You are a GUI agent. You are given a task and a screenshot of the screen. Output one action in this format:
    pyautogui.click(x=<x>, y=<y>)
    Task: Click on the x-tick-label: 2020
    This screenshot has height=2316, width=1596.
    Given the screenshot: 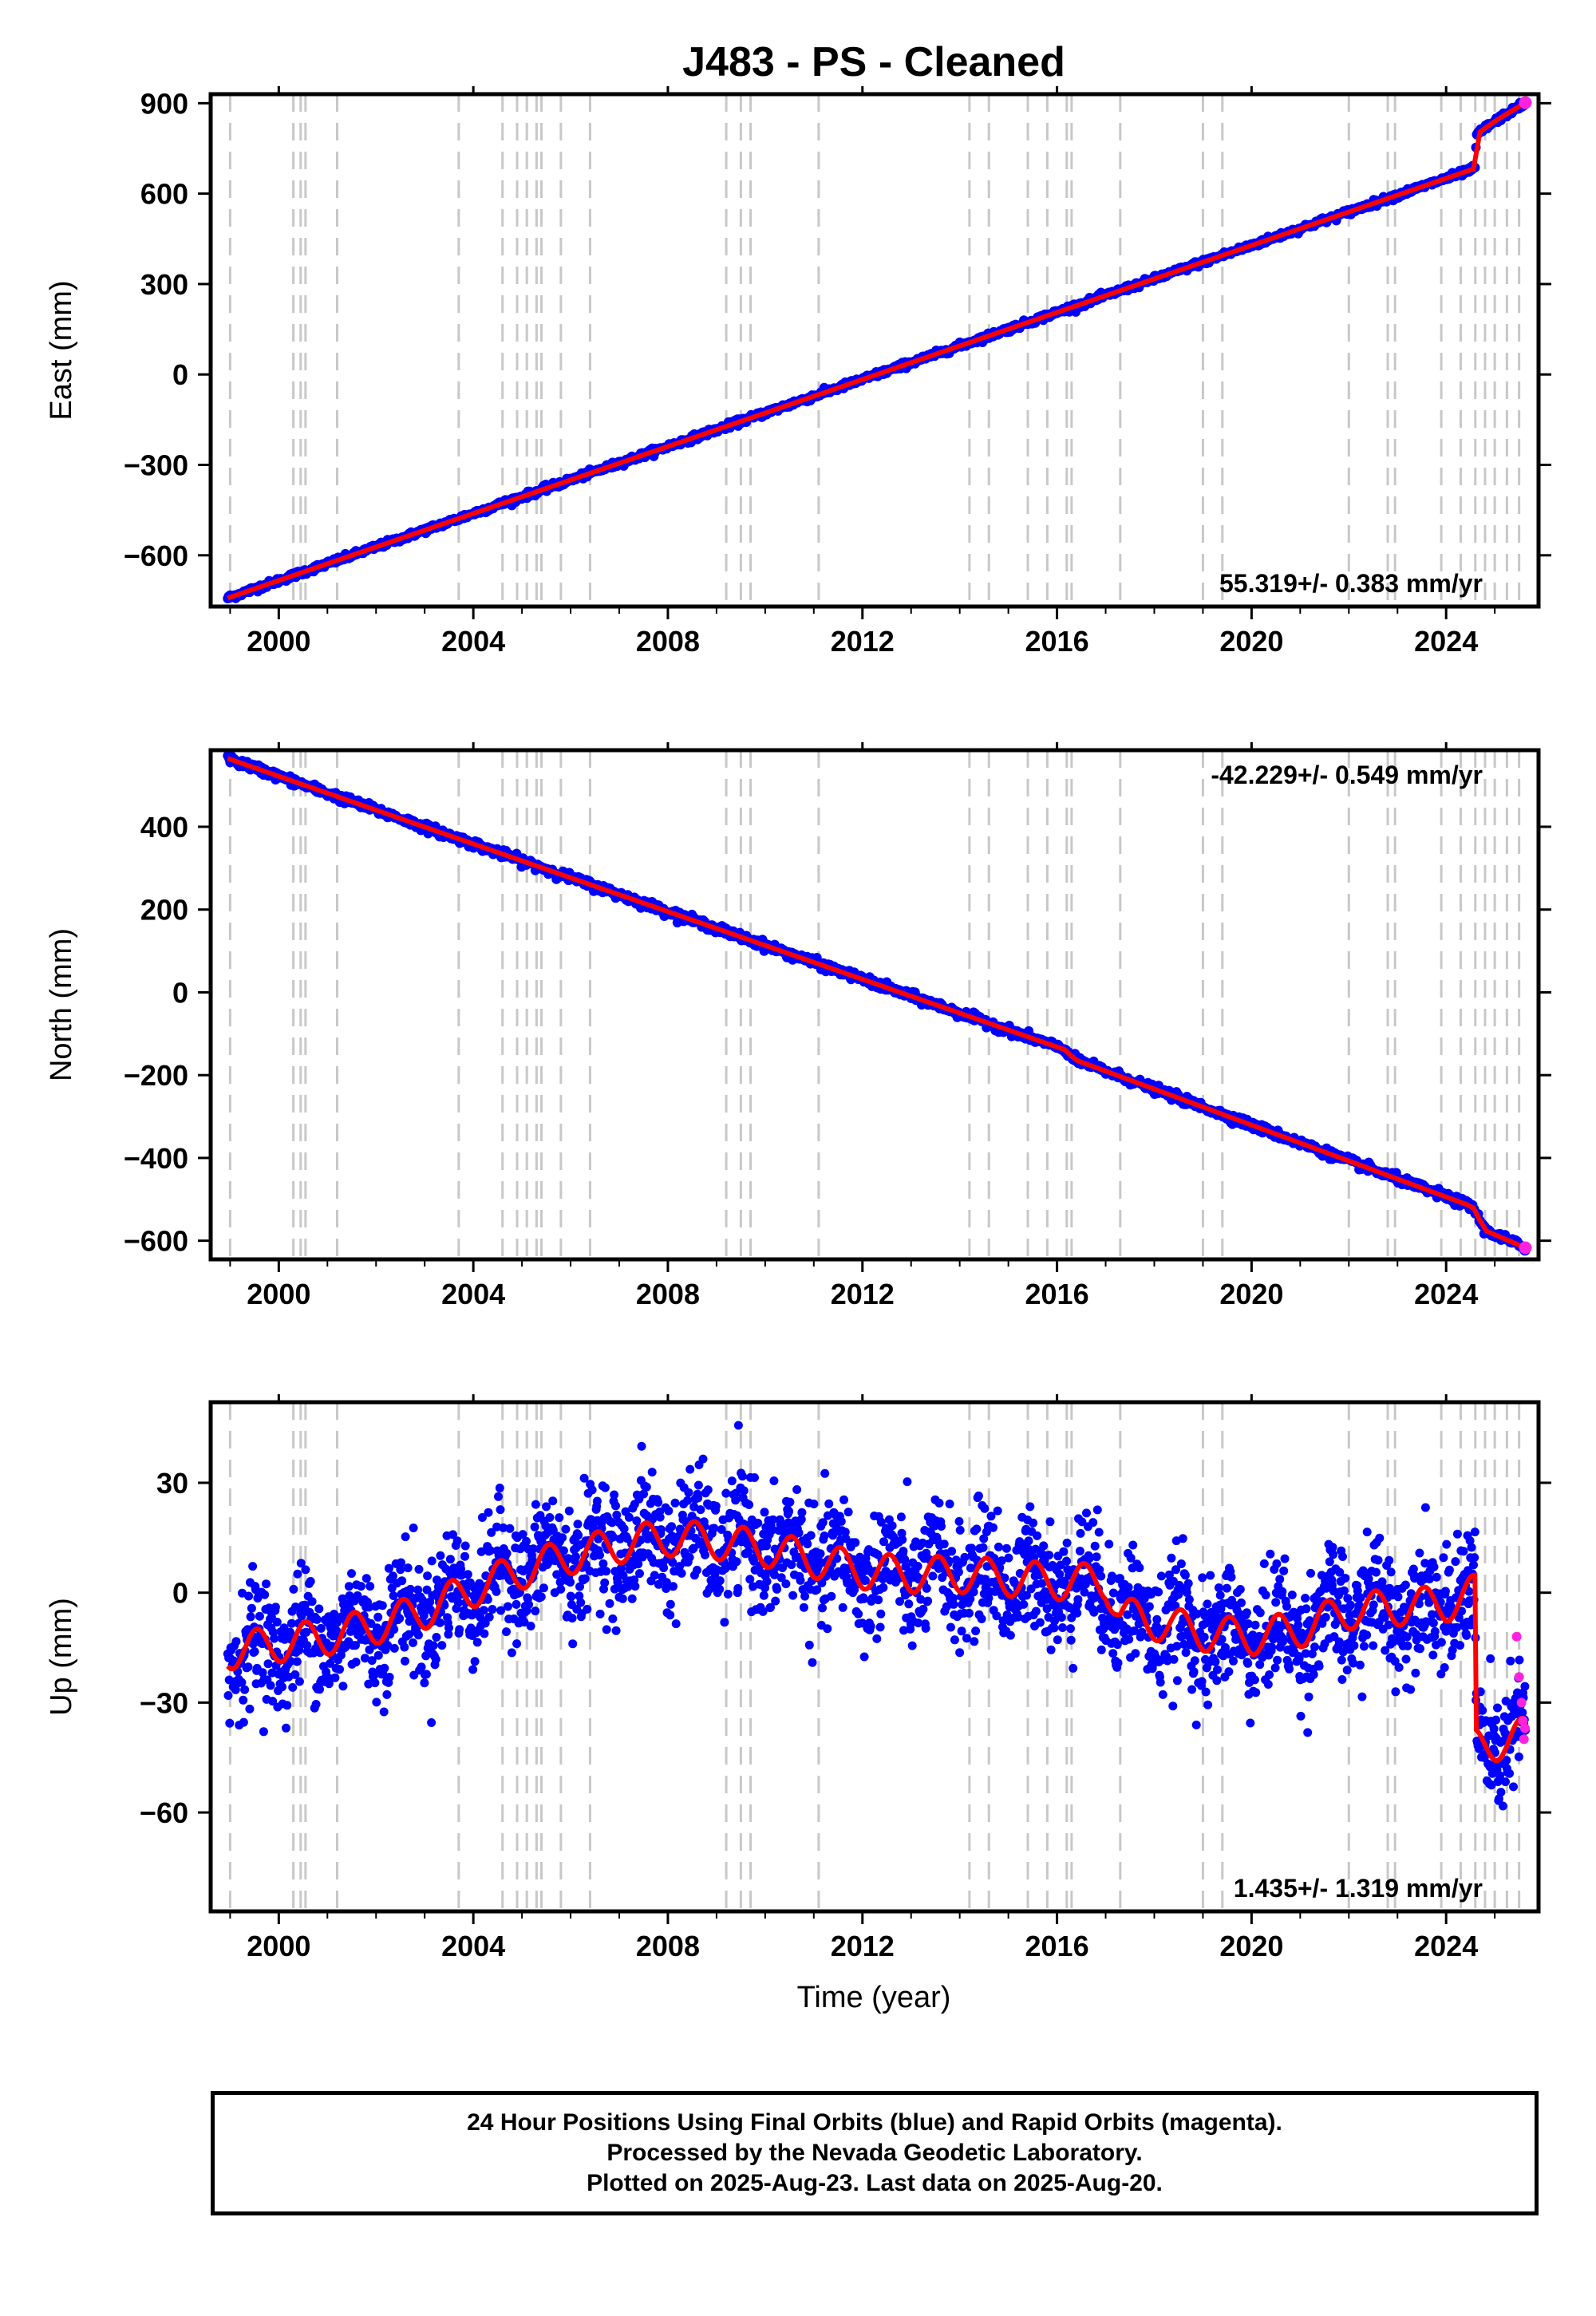 What is the action you would take?
    pyautogui.click(x=1251, y=641)
    